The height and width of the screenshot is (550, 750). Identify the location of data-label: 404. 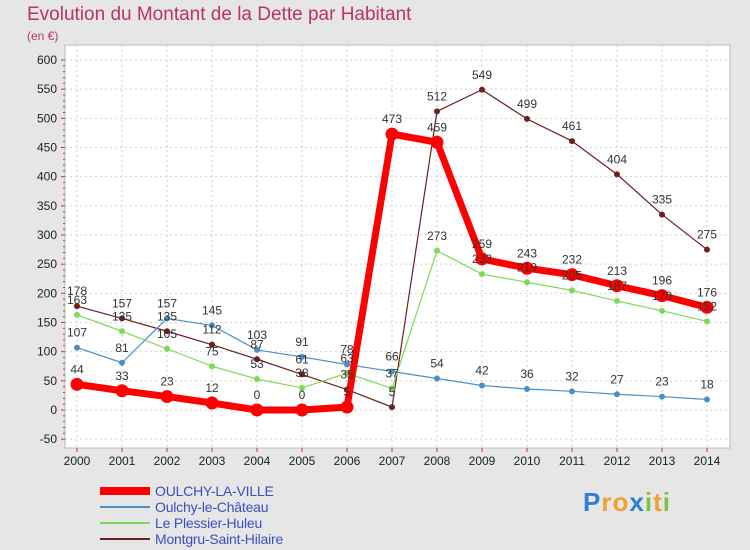
(617, 159).